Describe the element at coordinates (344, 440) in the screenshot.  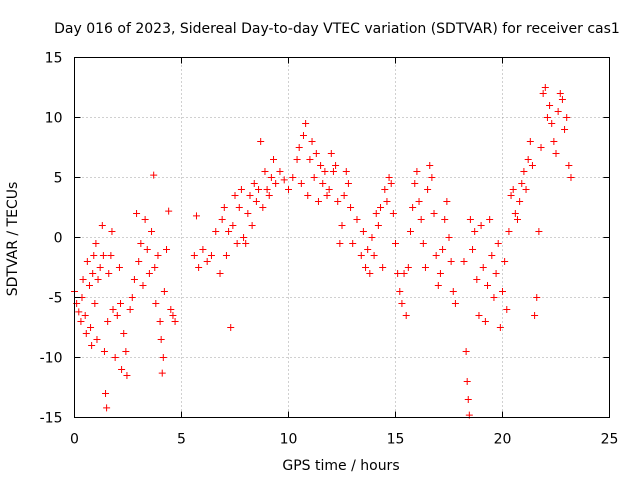
I see `x-tick-labels: 0 5 10 15 20 25` at that location.